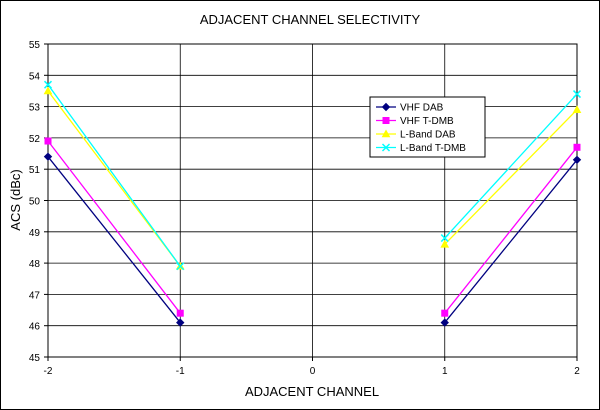 The height and width of the screenshot is (410, 600). Describe the element at coordinates (35, 139) in the screenshot. I see `y-tick-label: 52` at that location.